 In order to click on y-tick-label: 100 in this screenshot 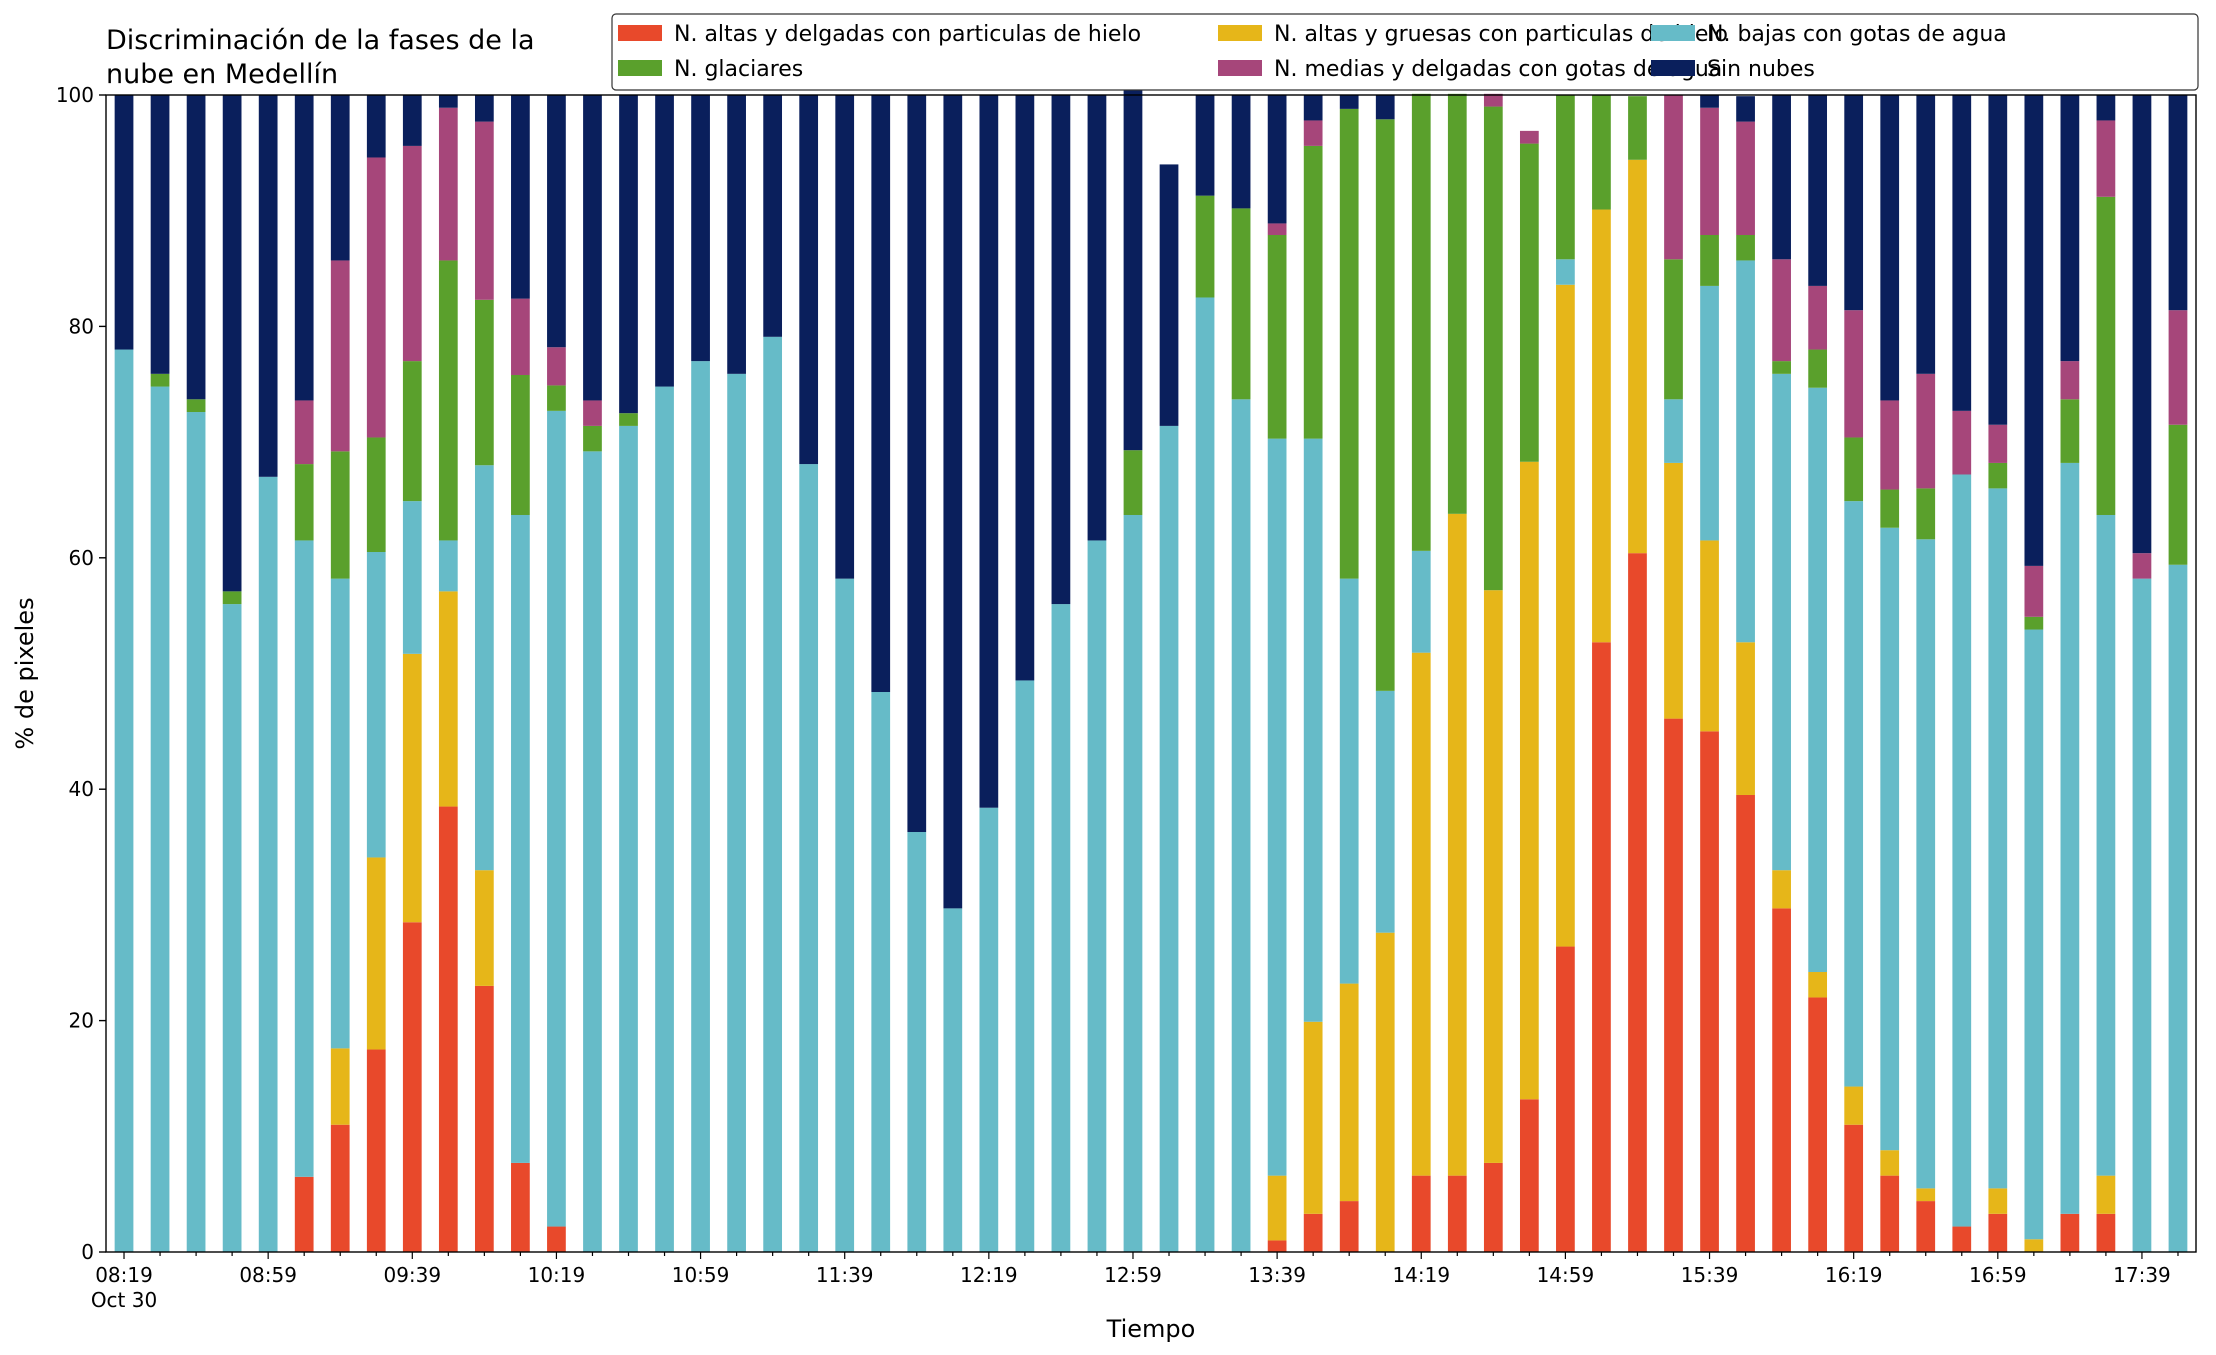, I will do `click(75, 95)`.